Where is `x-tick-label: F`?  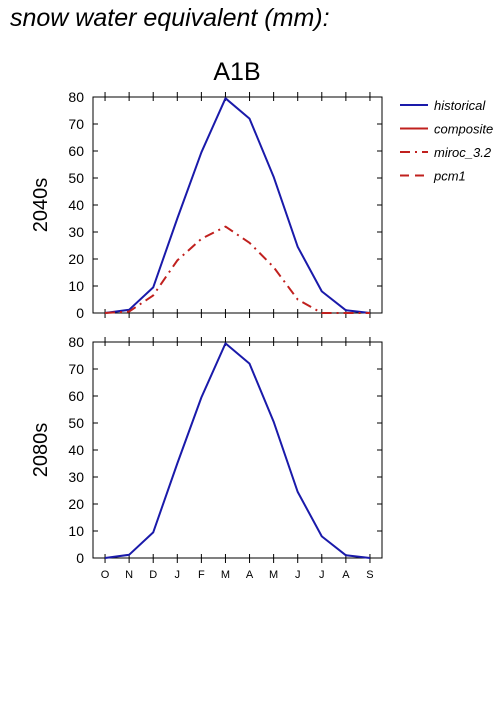
x-tick-label: F is located at coordinates (201, 575).